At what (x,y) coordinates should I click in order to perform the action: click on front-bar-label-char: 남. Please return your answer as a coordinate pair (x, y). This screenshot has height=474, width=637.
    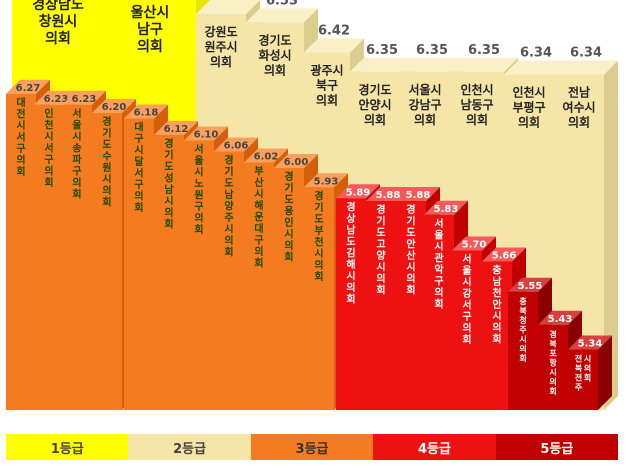
    Looking at the image, I should click on (351, 229).